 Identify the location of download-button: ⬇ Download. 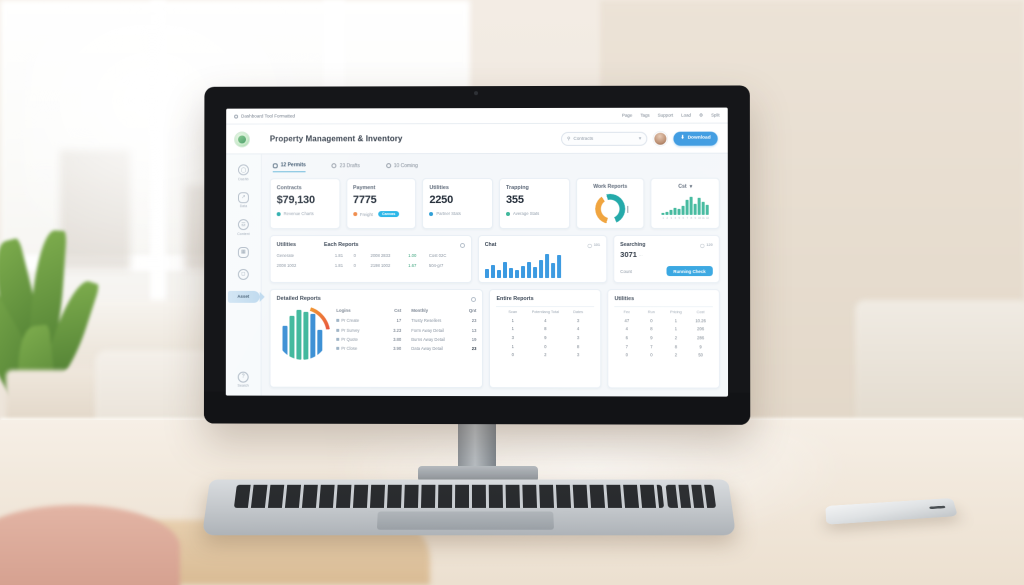
(695, 138).